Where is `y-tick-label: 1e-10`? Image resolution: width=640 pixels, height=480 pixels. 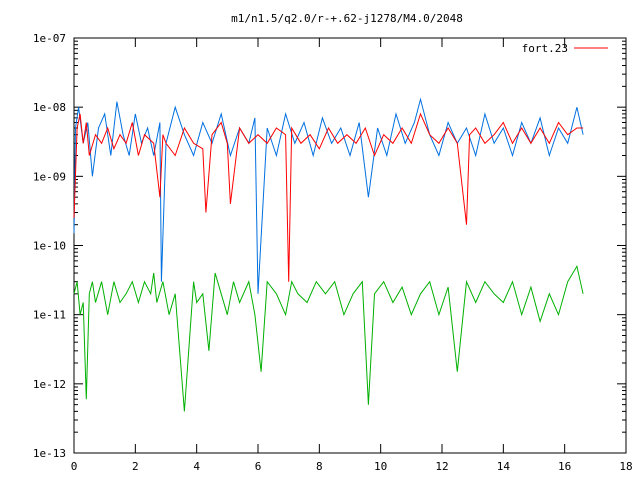 y-tick-label: 1e-10 is located at coordinates (49, 246).